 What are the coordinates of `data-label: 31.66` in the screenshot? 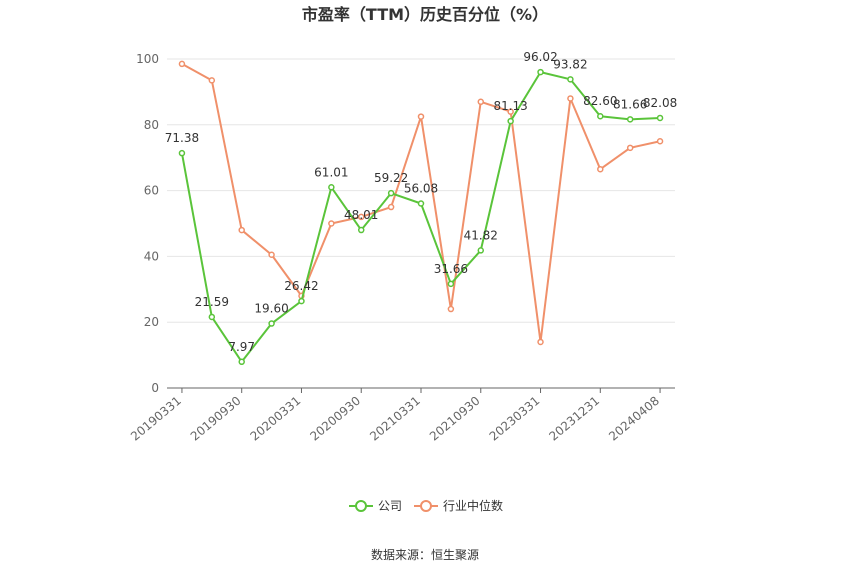 It's located at (451, 269).